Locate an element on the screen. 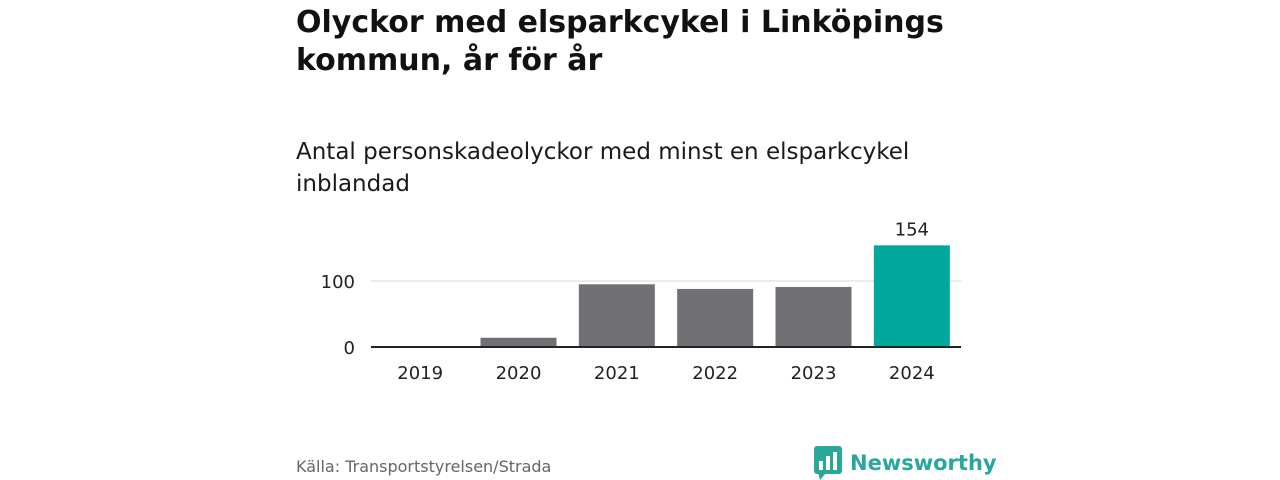 This screenshot has width=1280, height=480. y-tick-label-0: 0 is located at coordinates (349, 348).